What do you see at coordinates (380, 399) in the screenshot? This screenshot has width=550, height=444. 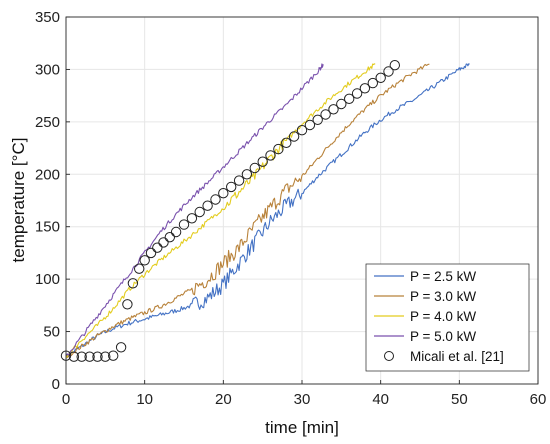 I see `x-tick-label: 40` at bounding box center [380, 399].